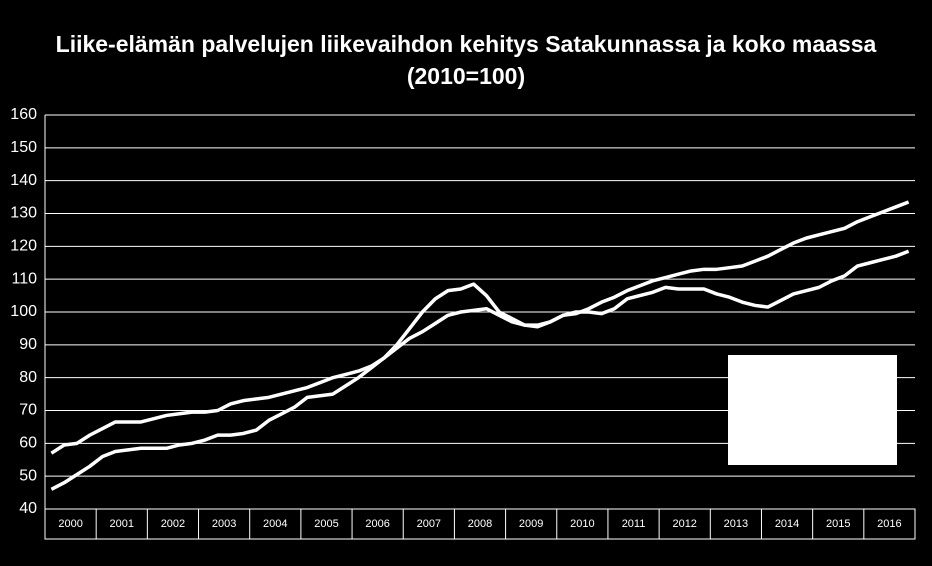  I want to click on x-tick-label: 2005, so click(326, 524).